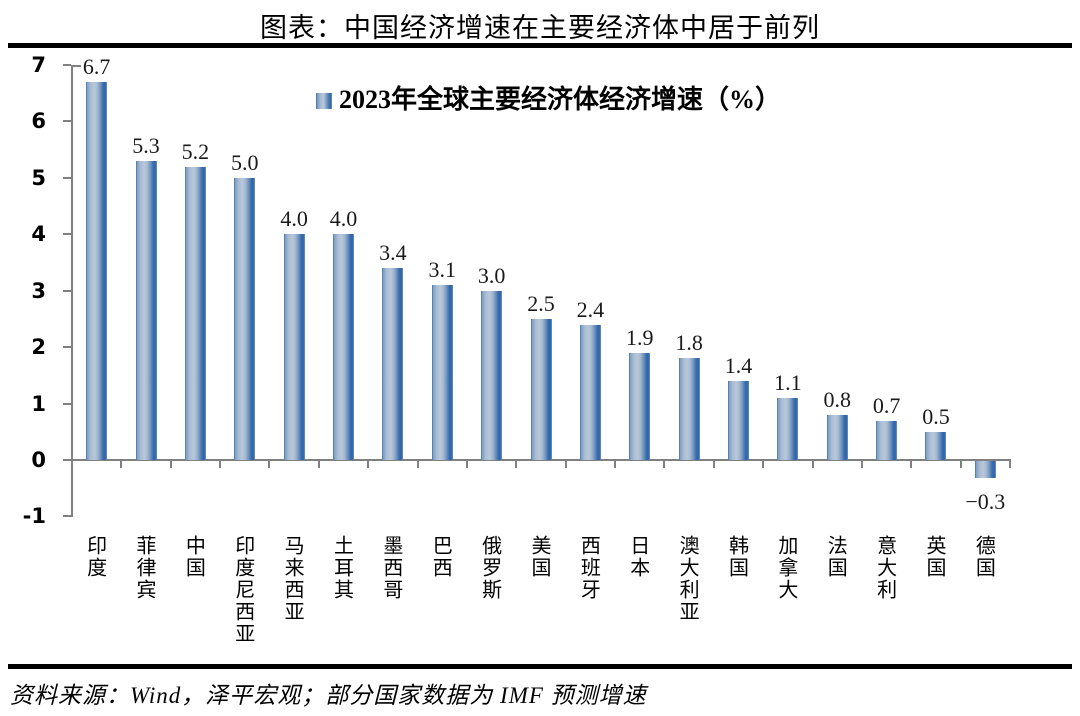 Image resolution: width=1080 pixels, height=716 pixels. What do you see at coordinates (245, 162) in the screenshot?
I see `value-label: 5.0` at bounding box center [245, 162].